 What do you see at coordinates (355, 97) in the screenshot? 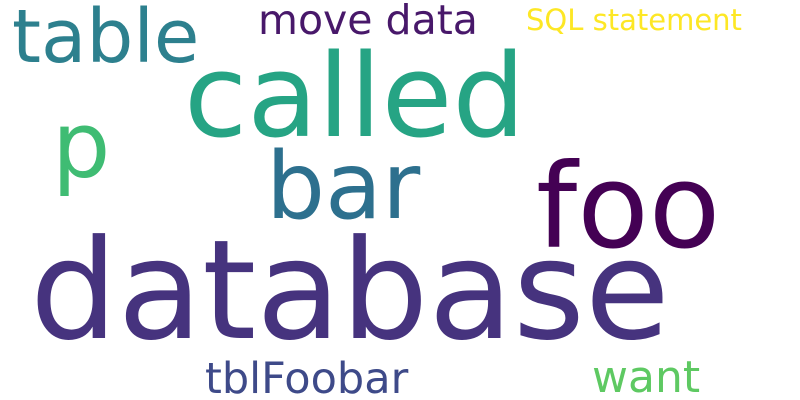
I see `word-called: called` at bounding box center [355, 97].